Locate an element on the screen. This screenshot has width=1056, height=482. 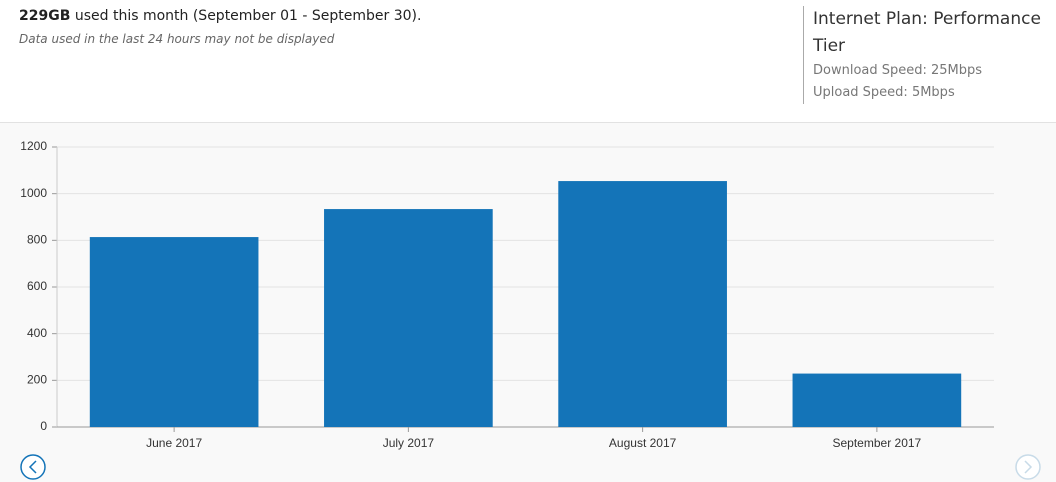
upload-speed: Upload Speed: 5Mbps is located at coordinates (884, 92).